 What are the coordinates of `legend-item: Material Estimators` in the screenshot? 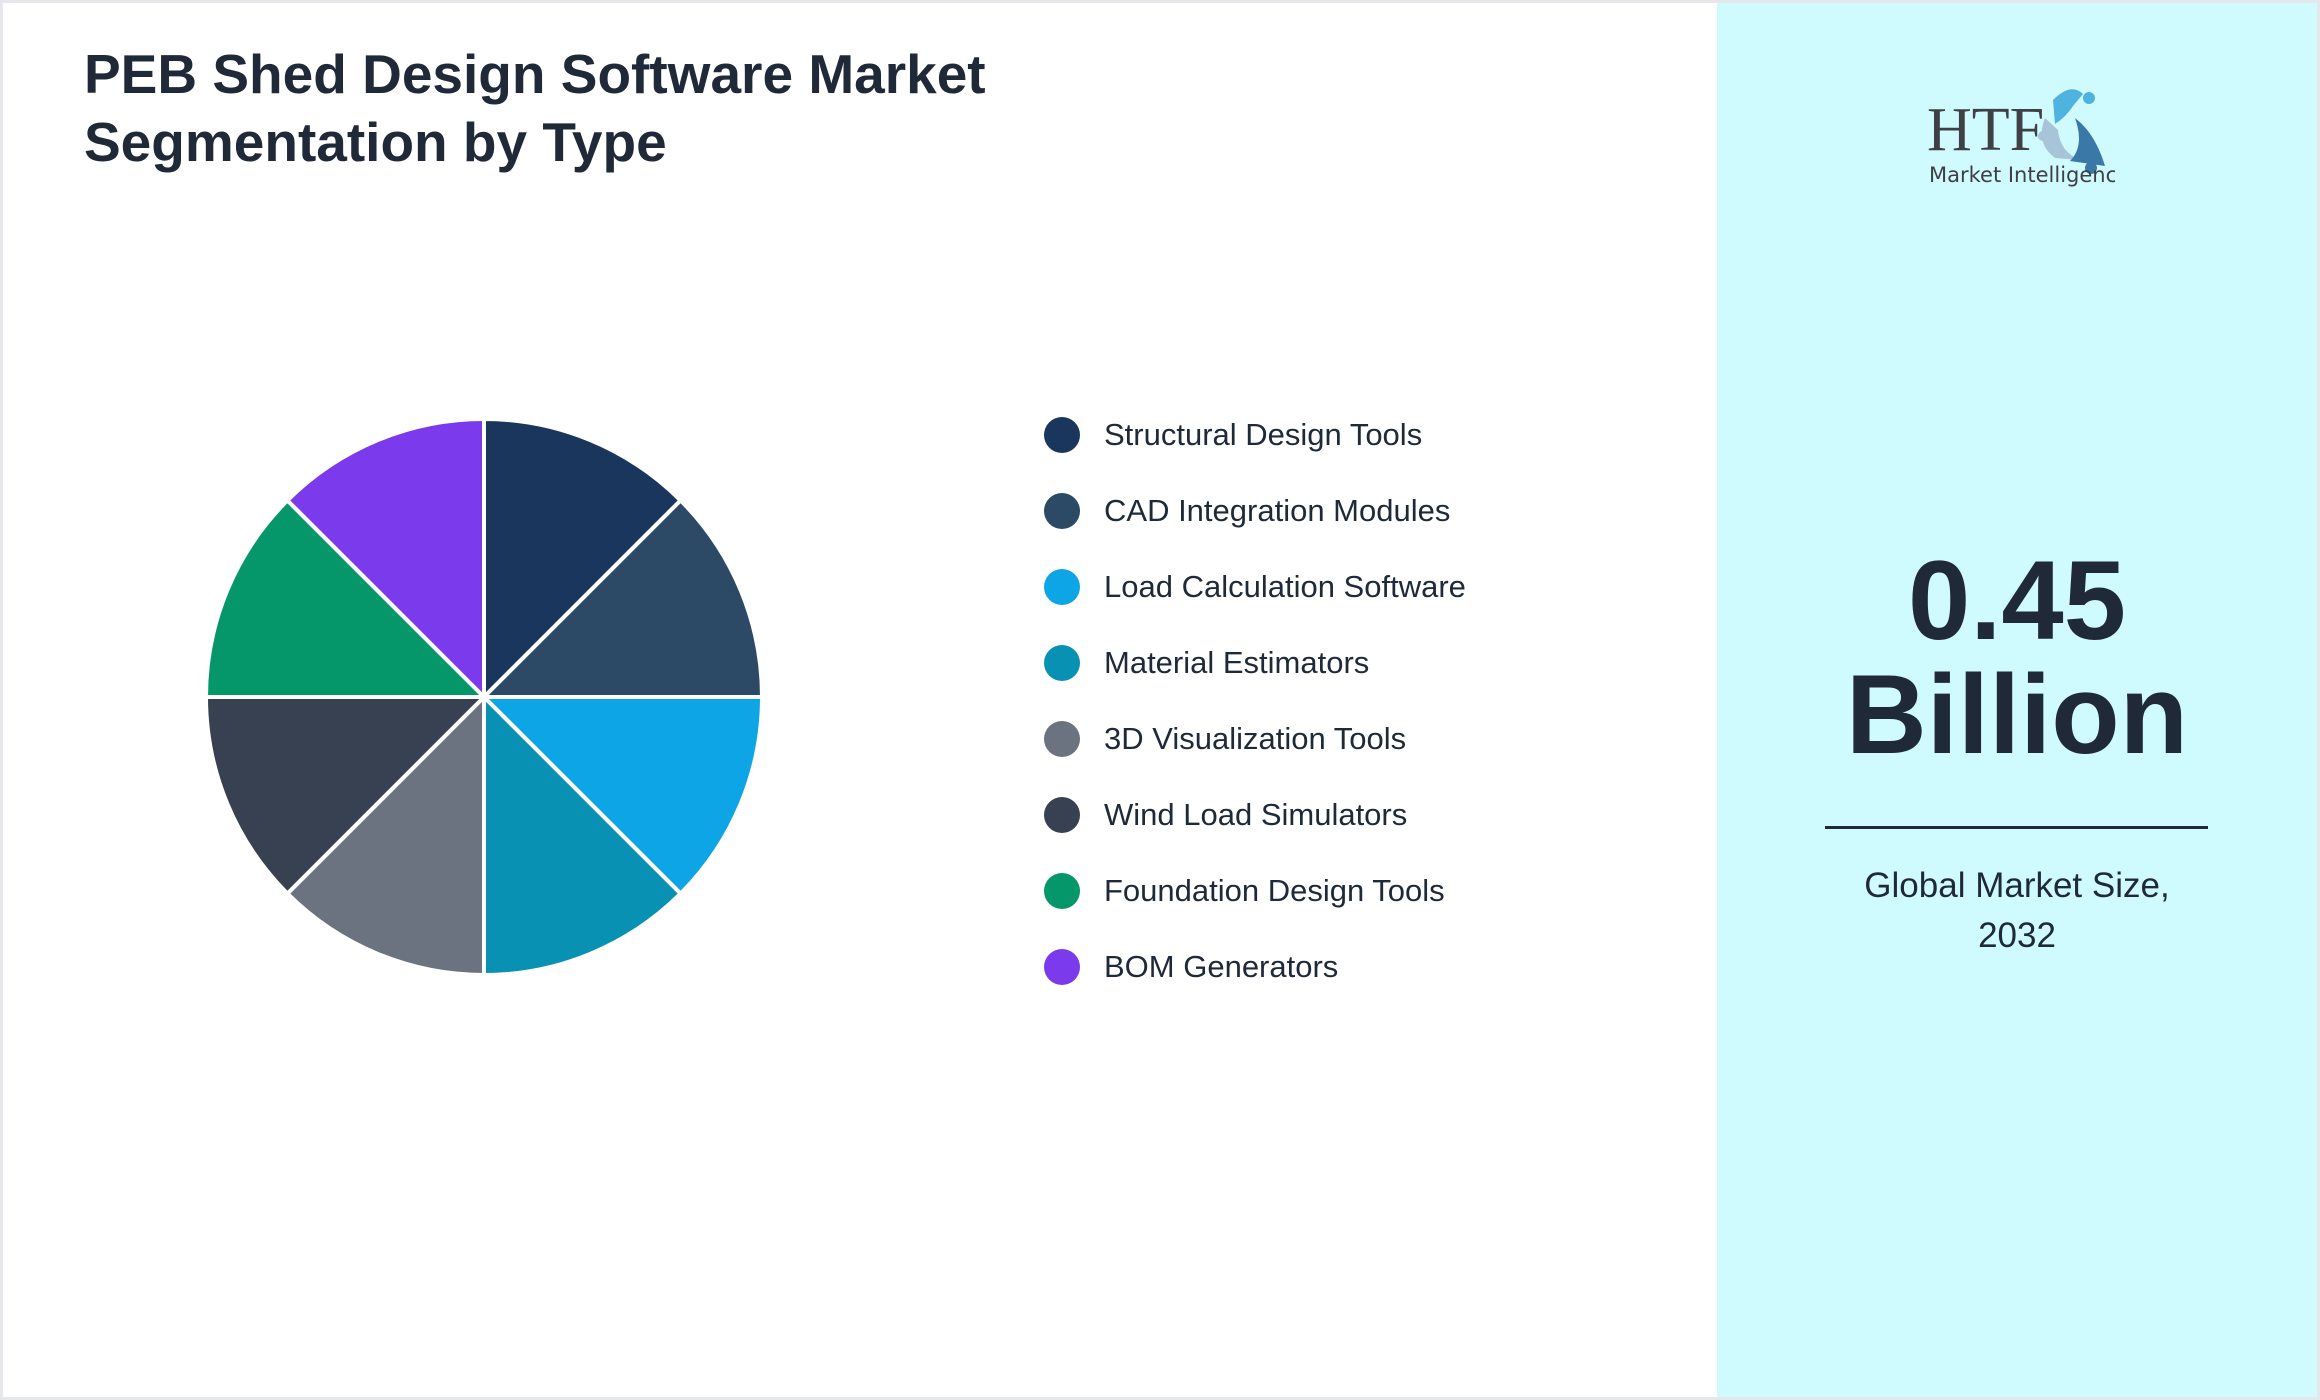 It's located at (1253, 663).